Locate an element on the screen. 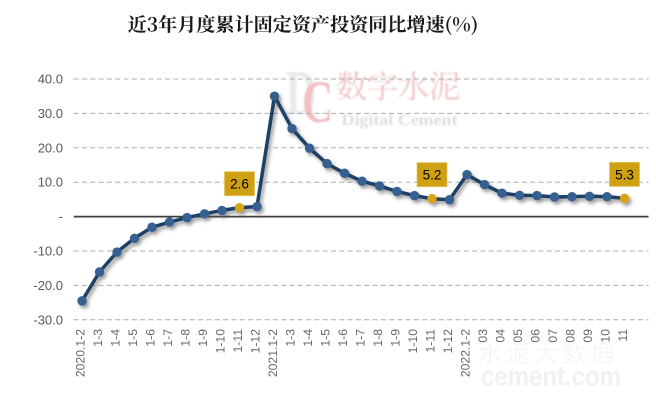 Image resolution: width=656 pixels, height=413 pixels. svg-text: 20.0 is located at coordinates (50, 147).